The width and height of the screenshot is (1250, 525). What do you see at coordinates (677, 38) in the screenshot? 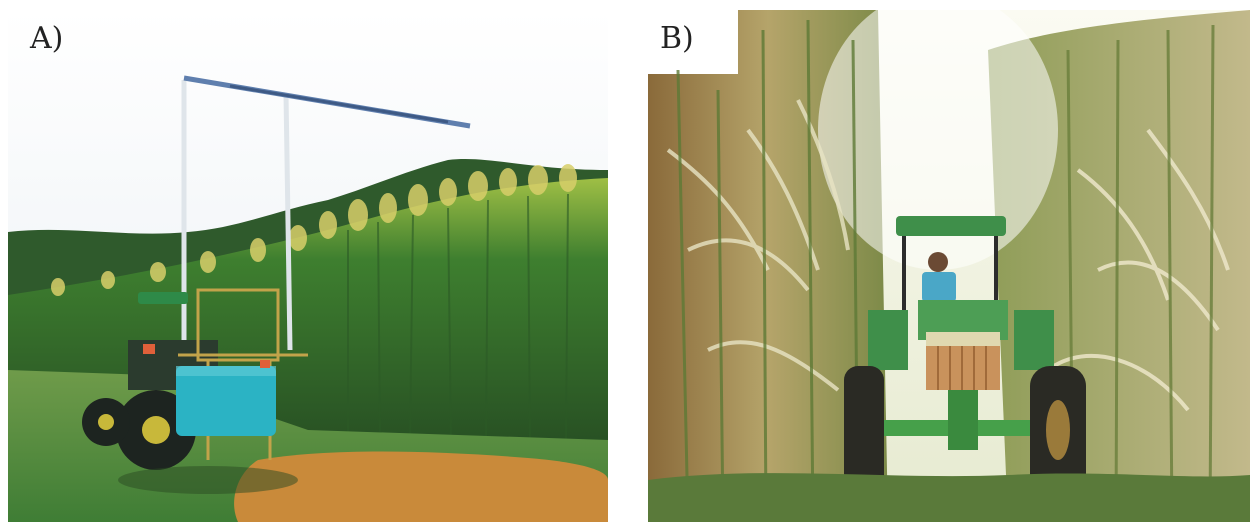
I see `panel-label-b: B)` at bounding box center [677, 38].